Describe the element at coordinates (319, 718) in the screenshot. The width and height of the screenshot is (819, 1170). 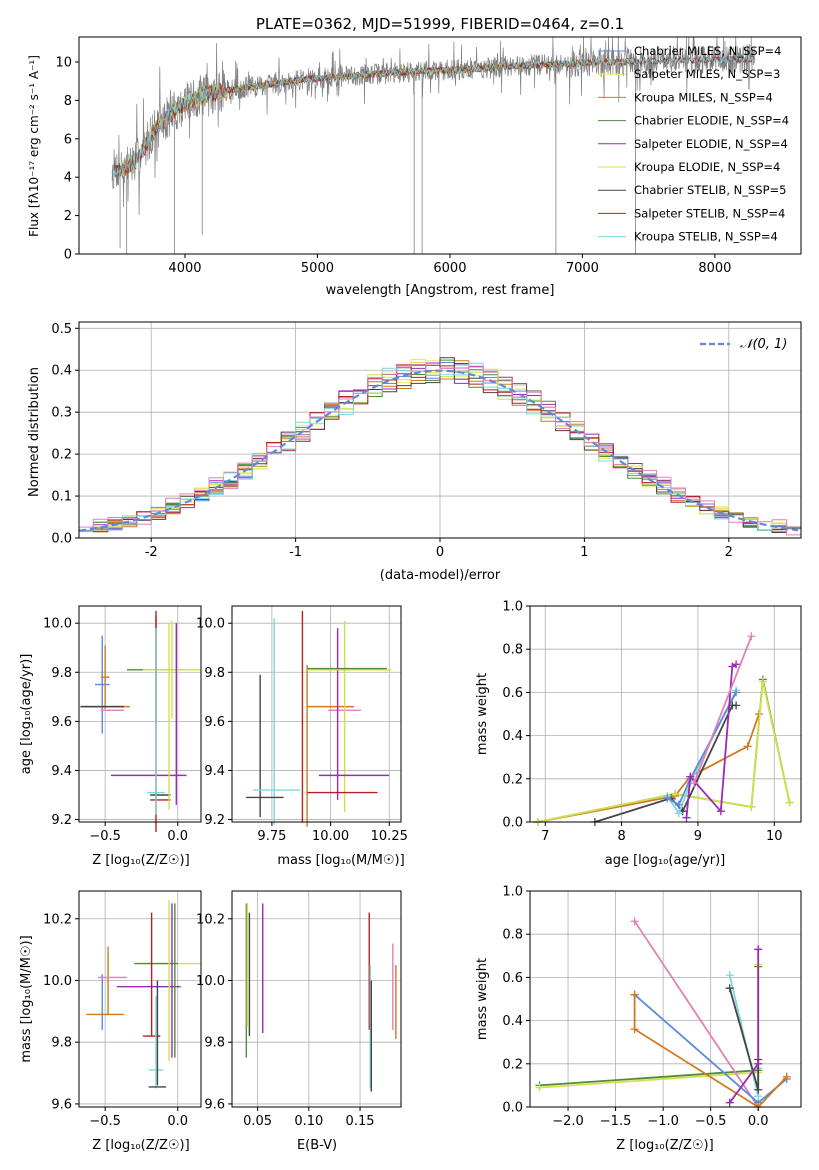
I see `mass-age-errorbars` at that location.